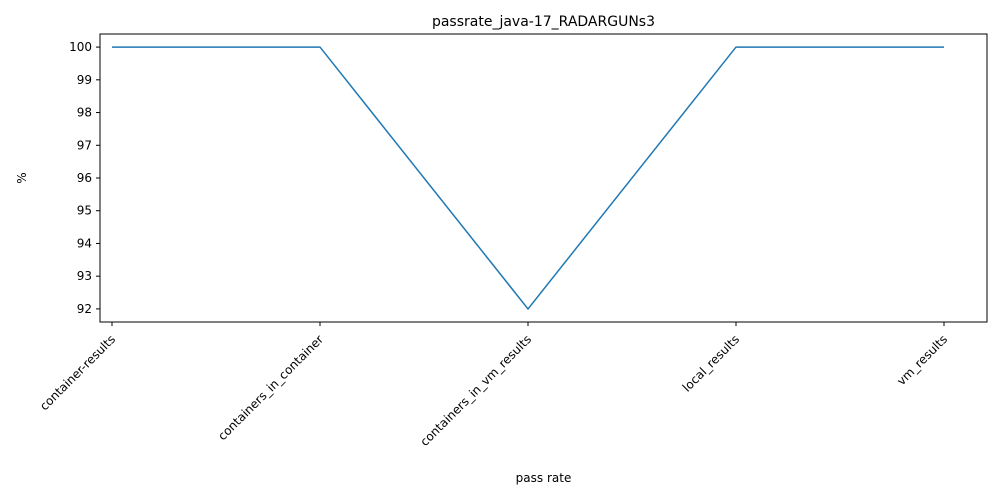  Describe the element at coordinates (84, 145) in the screenshot. I see `y-tick-label: 97` at that location.